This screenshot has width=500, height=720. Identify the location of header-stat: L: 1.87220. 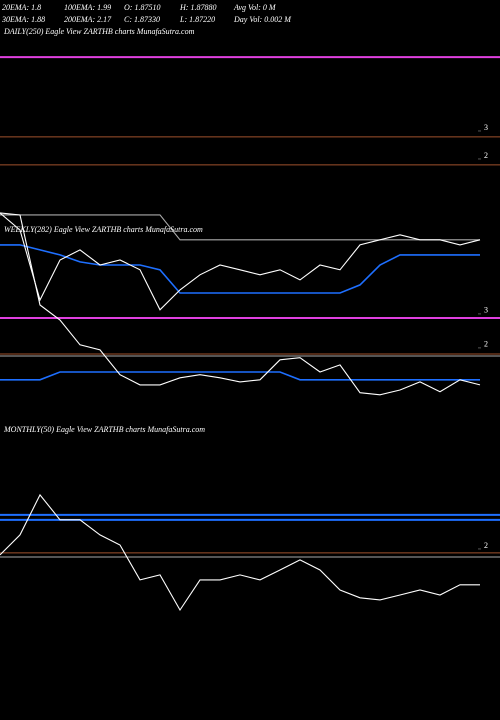
(197, 19).